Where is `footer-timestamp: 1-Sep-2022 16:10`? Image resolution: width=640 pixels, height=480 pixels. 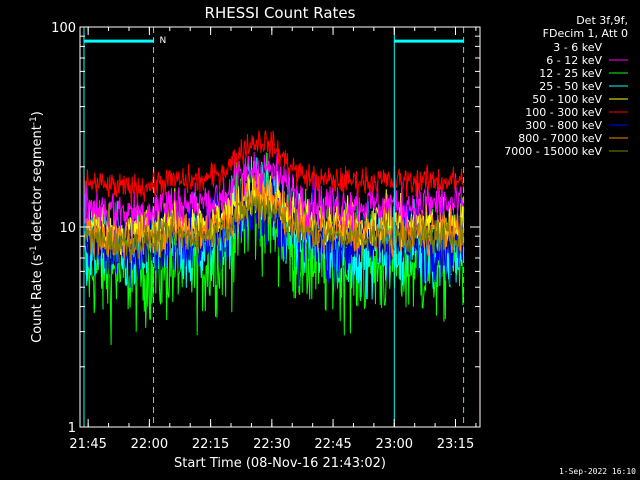
footer-timestamp: 1-Sep-2022 16:10 is located at coordinates (597, 471).